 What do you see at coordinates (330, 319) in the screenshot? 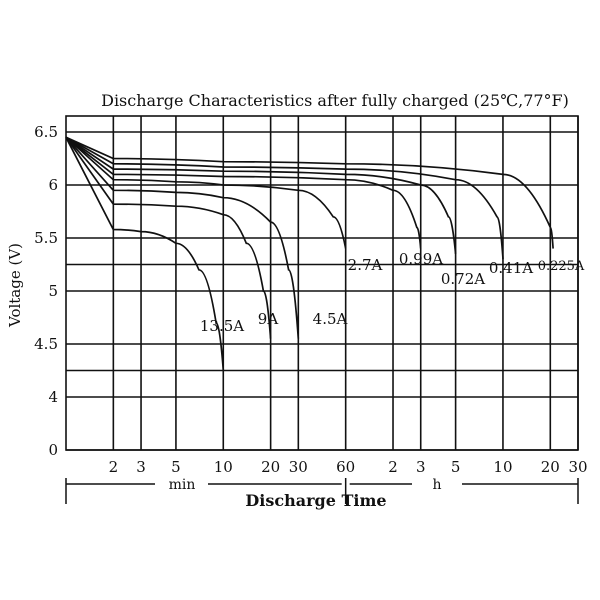
I see `curve-label-4.5A: 4.5A` at bounding box center [330, 319].